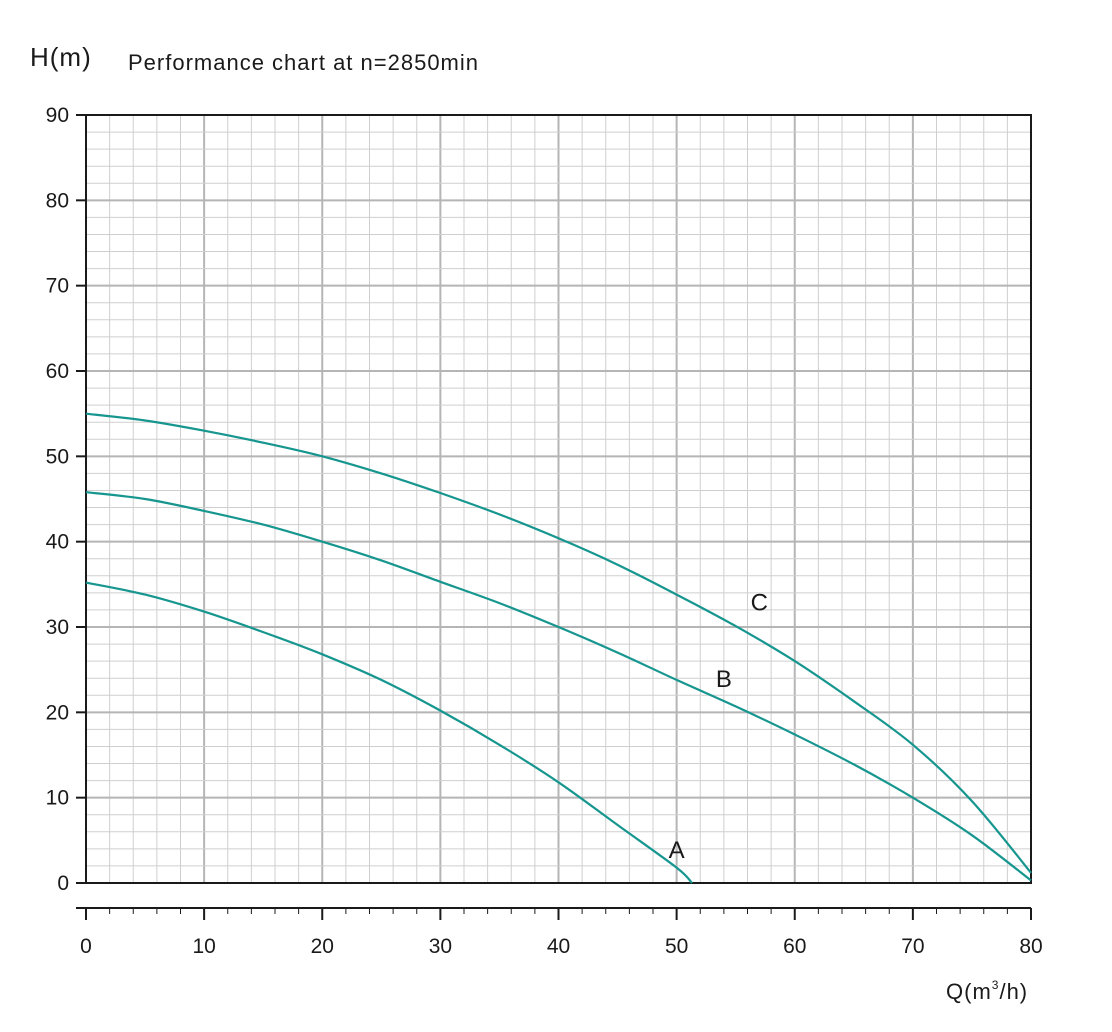 Image resolution: width=1112 pixels, height=1032 pixels. I want to click on y-tick-label: 0, so click(63, 883).